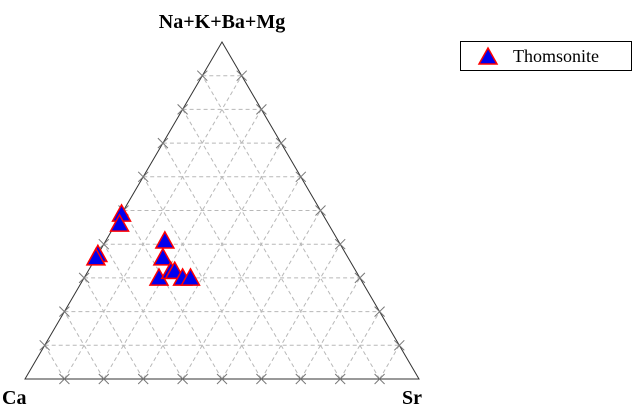  What do you see at coordinates (222, 22) in the screenshot?
I see `apex-label-top: Na+K+Ba+Mg` at bounding box center [222, 22].